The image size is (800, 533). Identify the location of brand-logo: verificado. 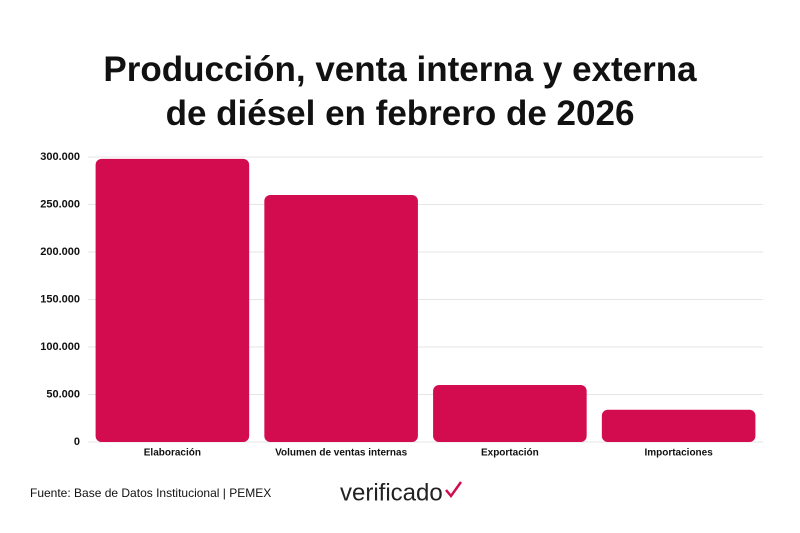
(391, 492).